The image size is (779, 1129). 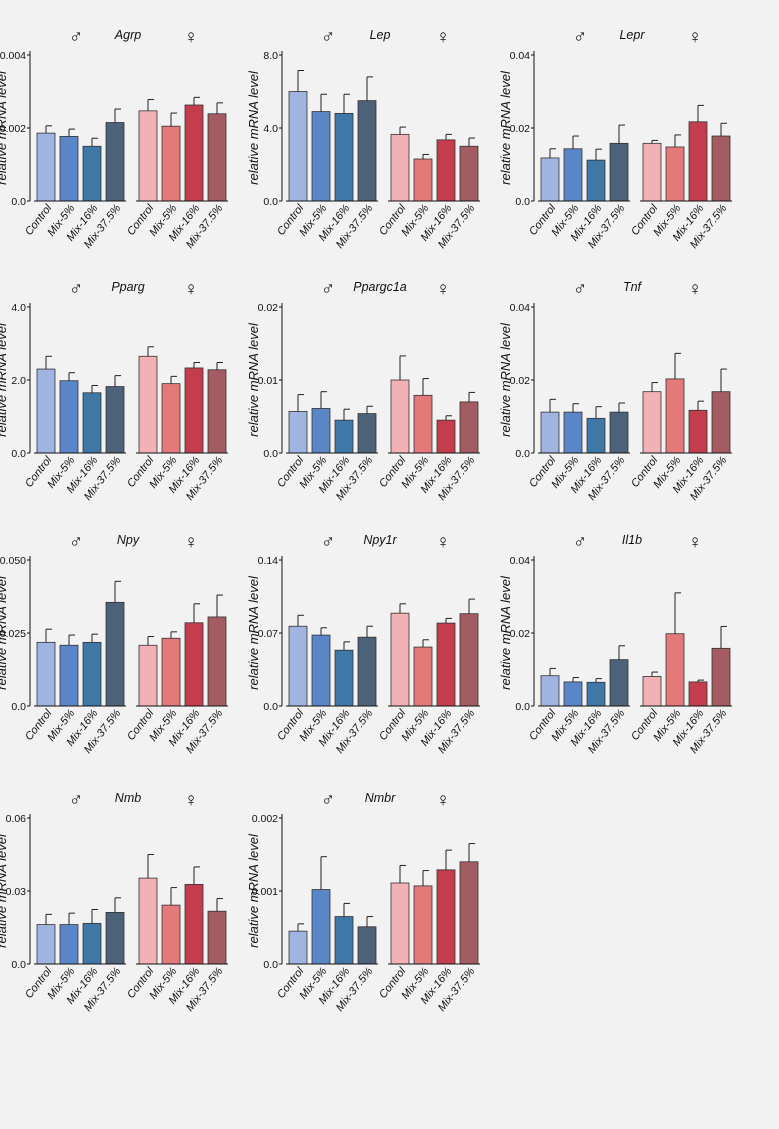 I want to click on y-tick-label: 0.07, so click(x=268, y=634).